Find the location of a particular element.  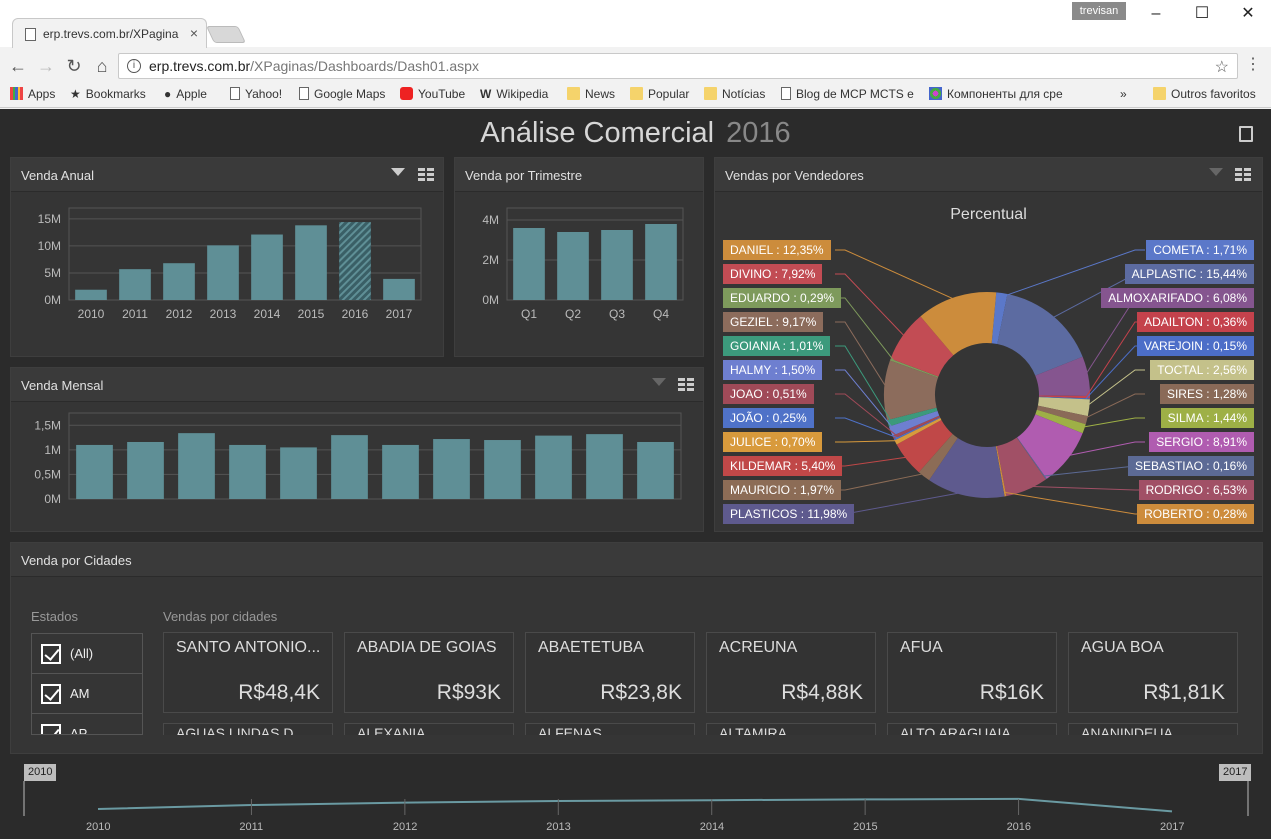

range-tick-label: 2014 is located at coordinates (712, 827).